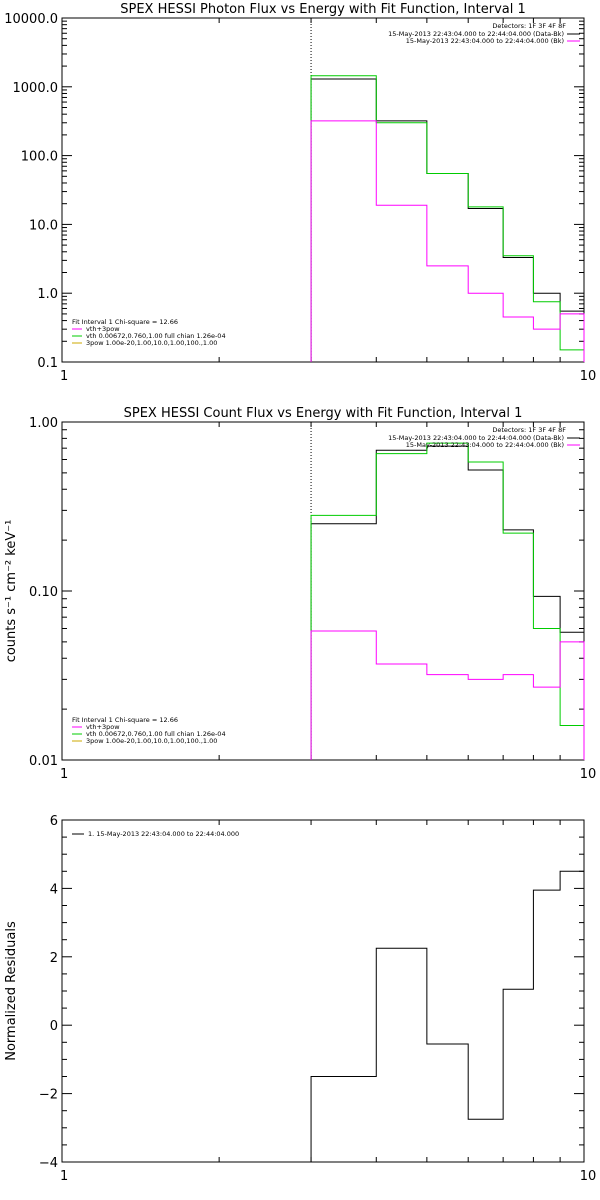 This screenshot has height=1200, width=600. Describe the element at coordinates (48, 1095) in the screenshot. I see `y-tick-label: −2` at that location.